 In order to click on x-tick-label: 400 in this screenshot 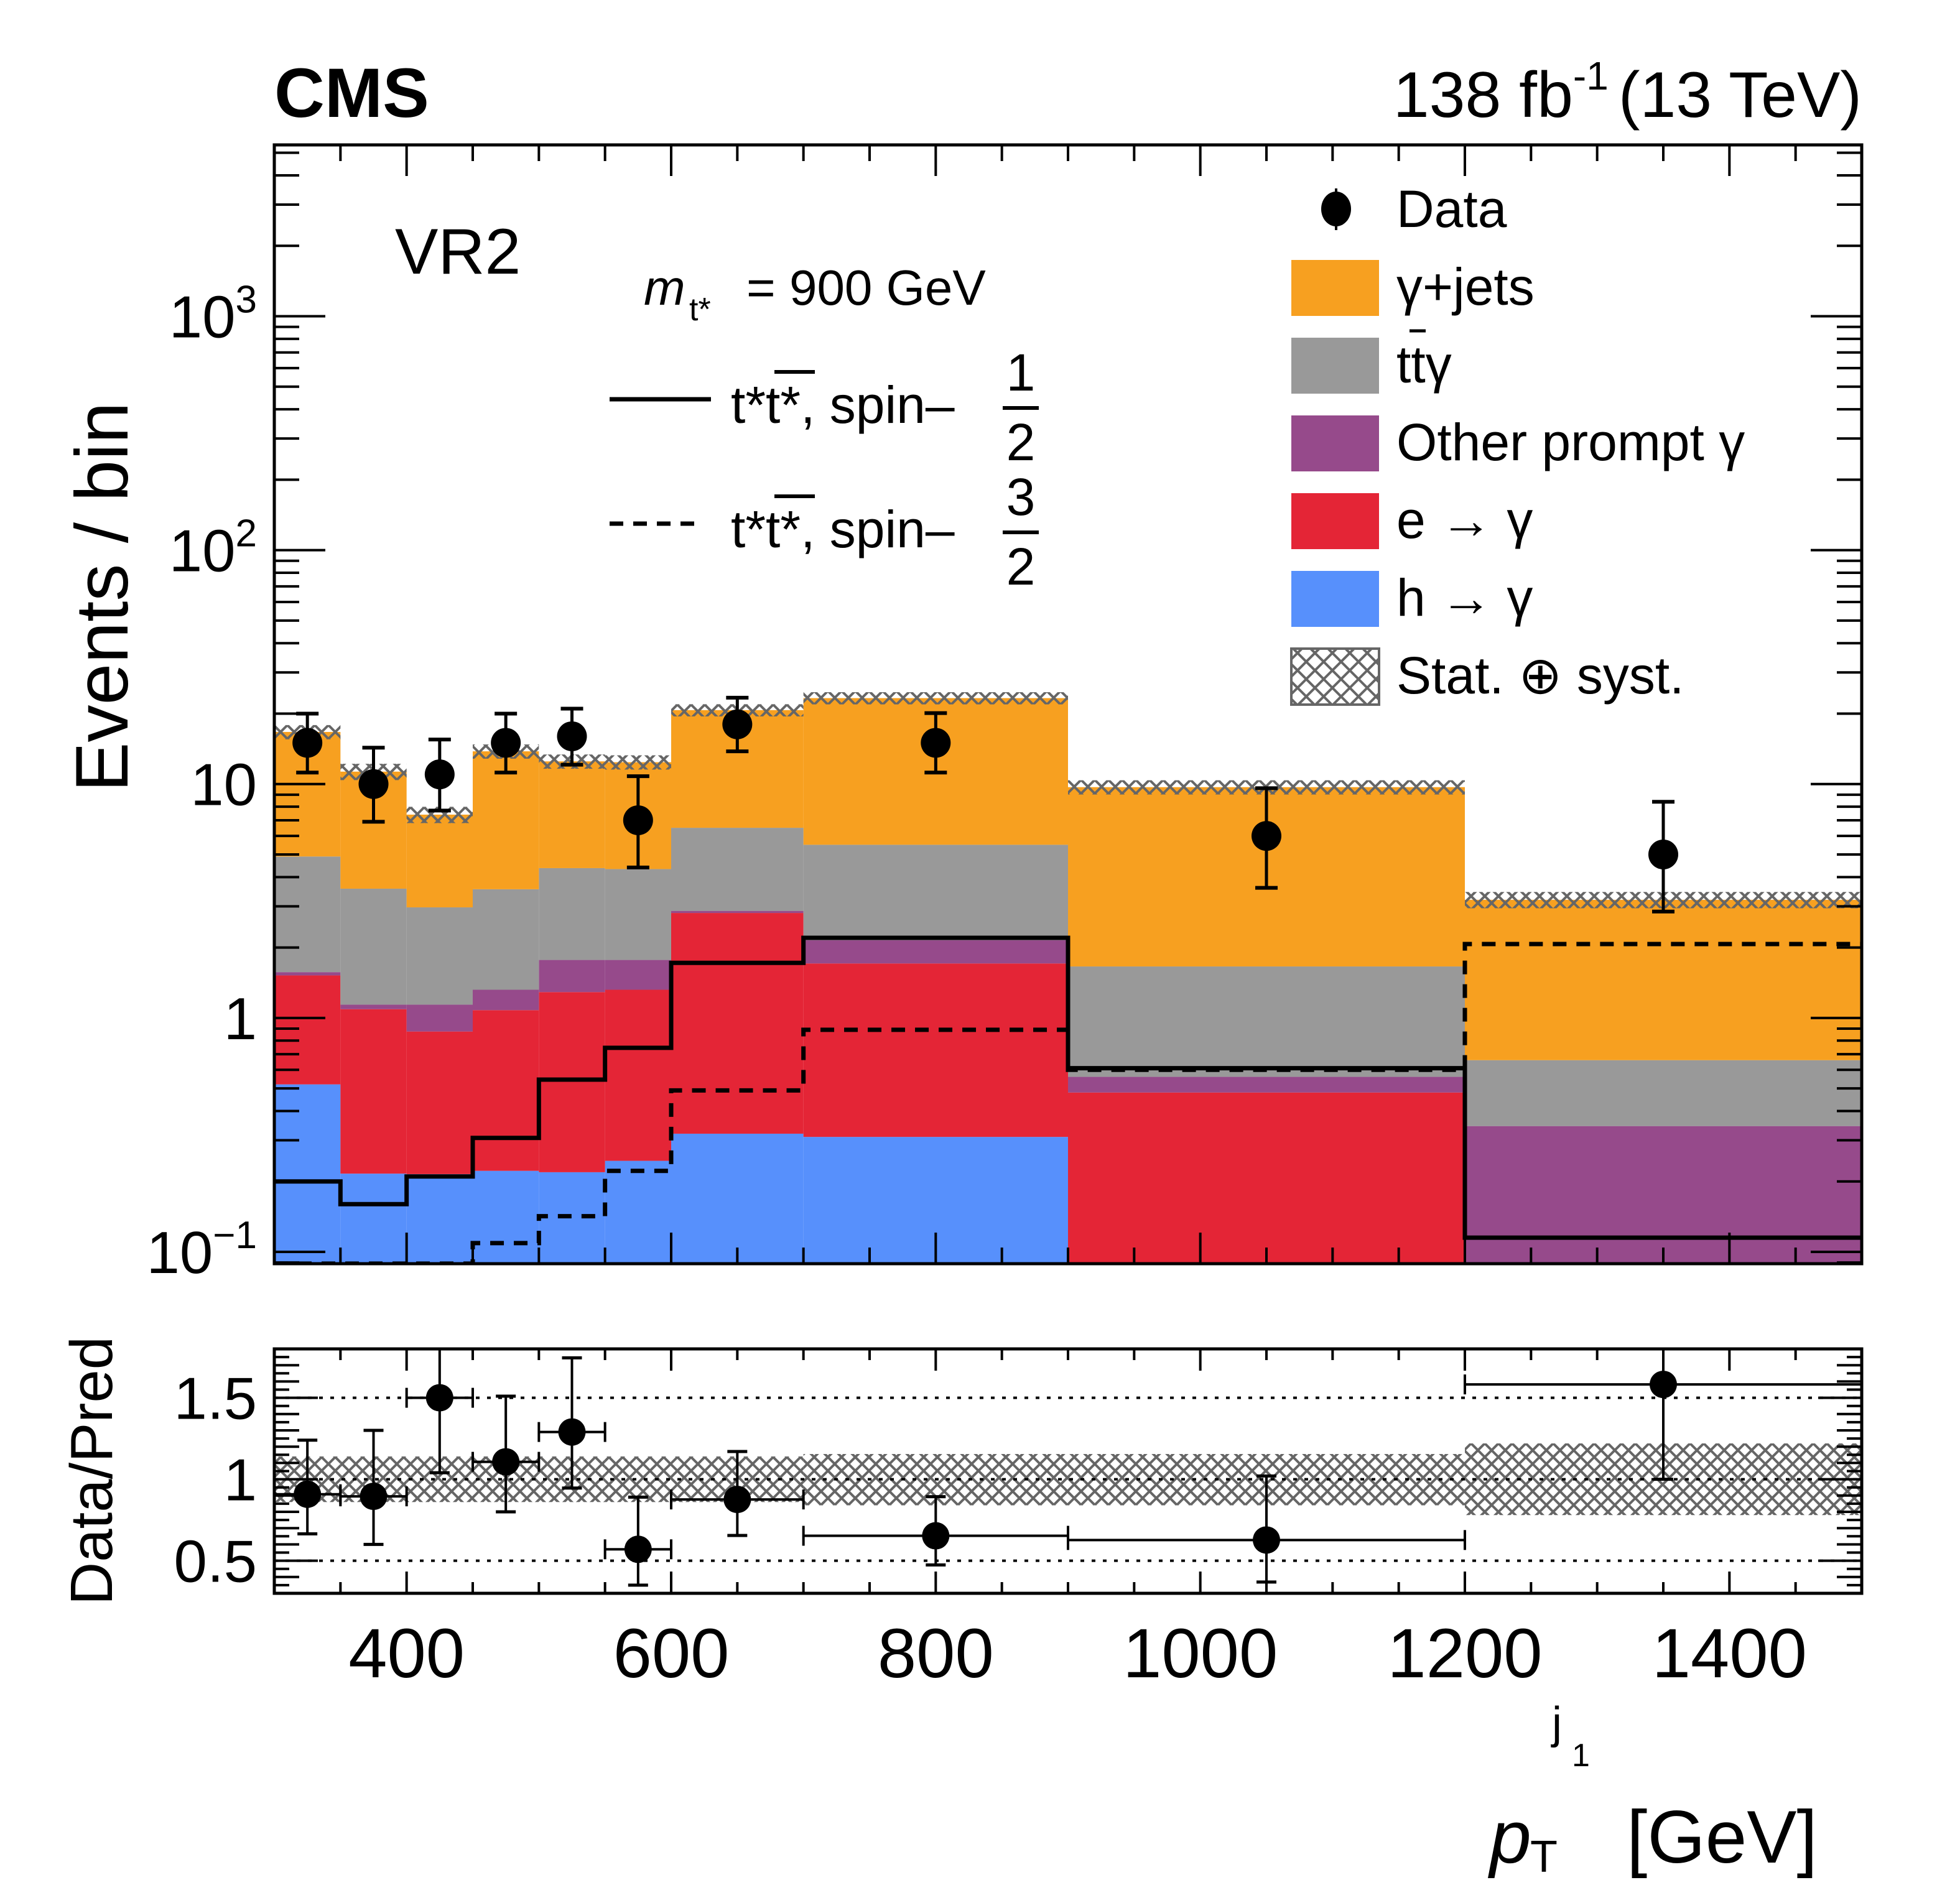, I will do `click(406, 1653)`.